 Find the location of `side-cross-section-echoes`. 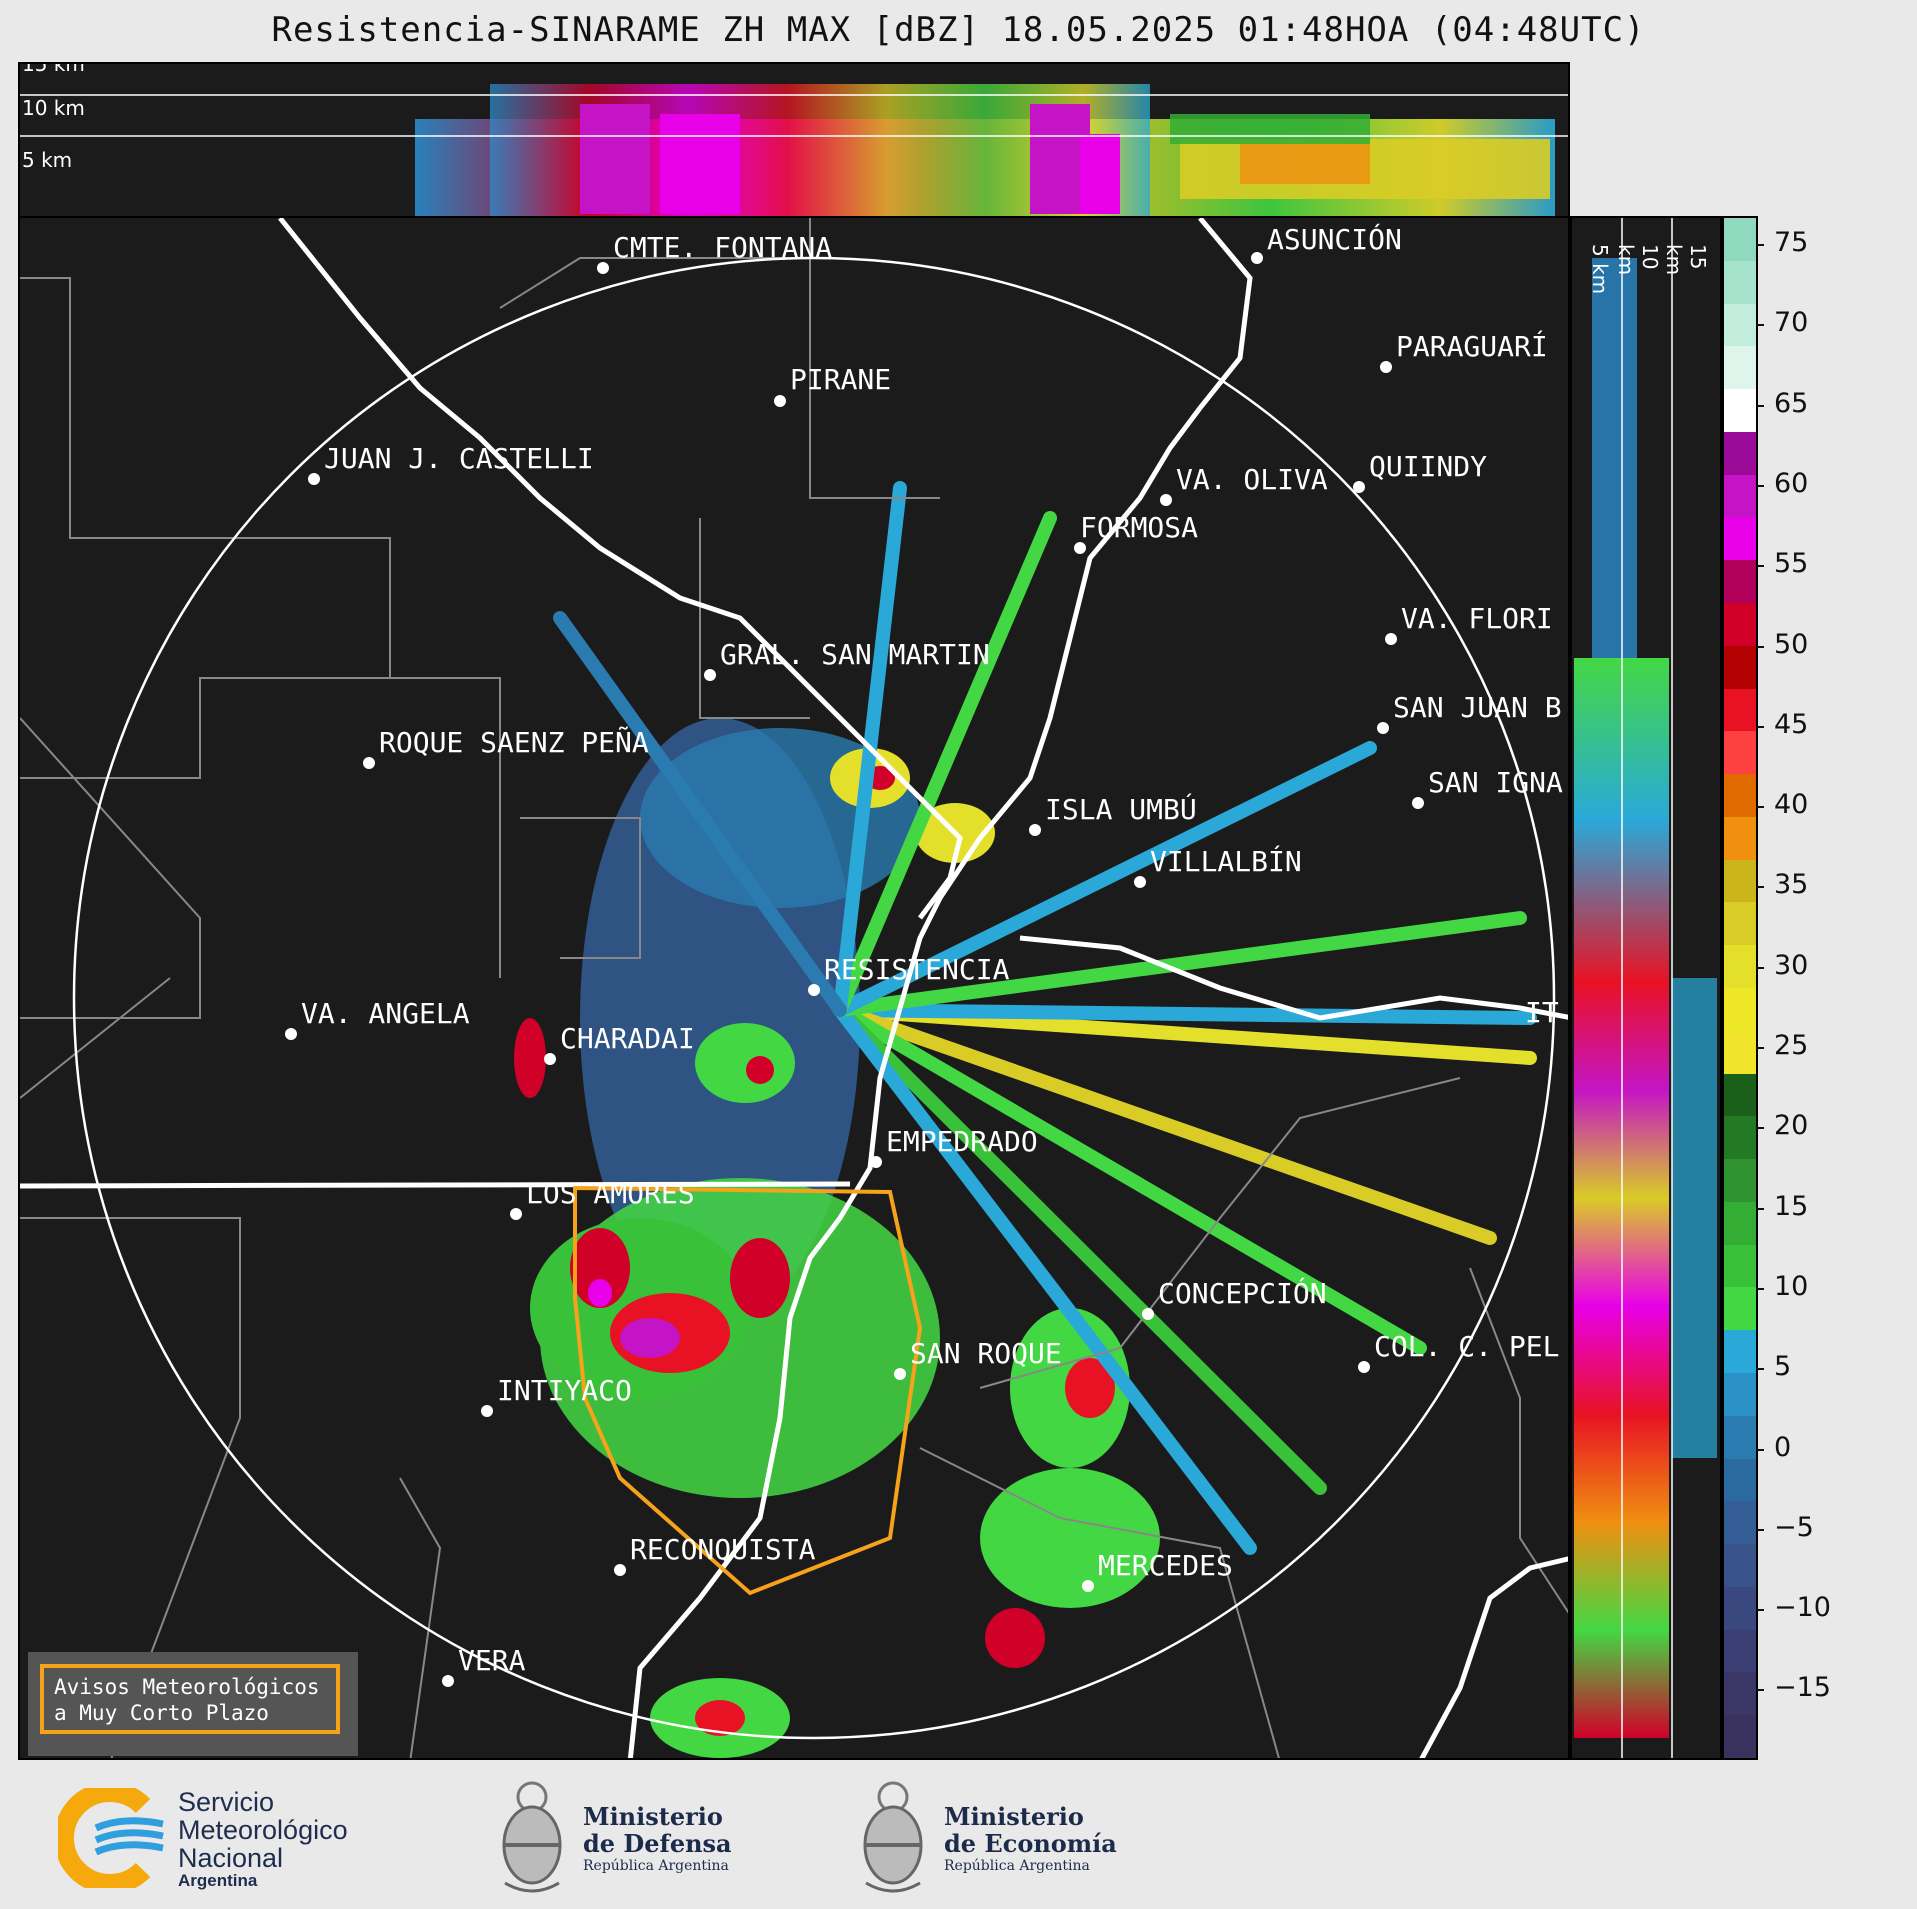

side-cross-section-echoes is located at coordinates (1645, 988).